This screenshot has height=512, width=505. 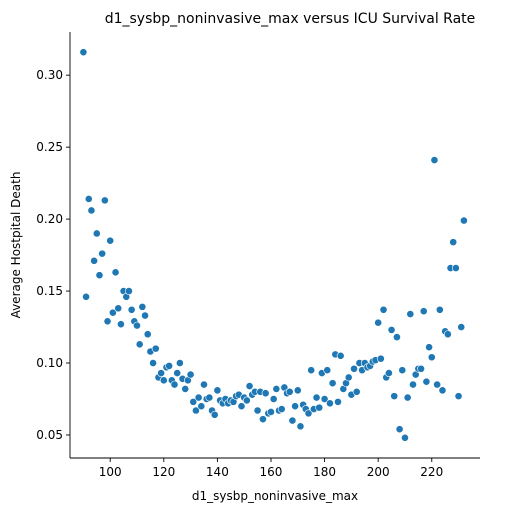 What do you see at coordinates (217, 472) in the screenshot?
I see `x-tick-label: 140` at bounding box center [217, 472].